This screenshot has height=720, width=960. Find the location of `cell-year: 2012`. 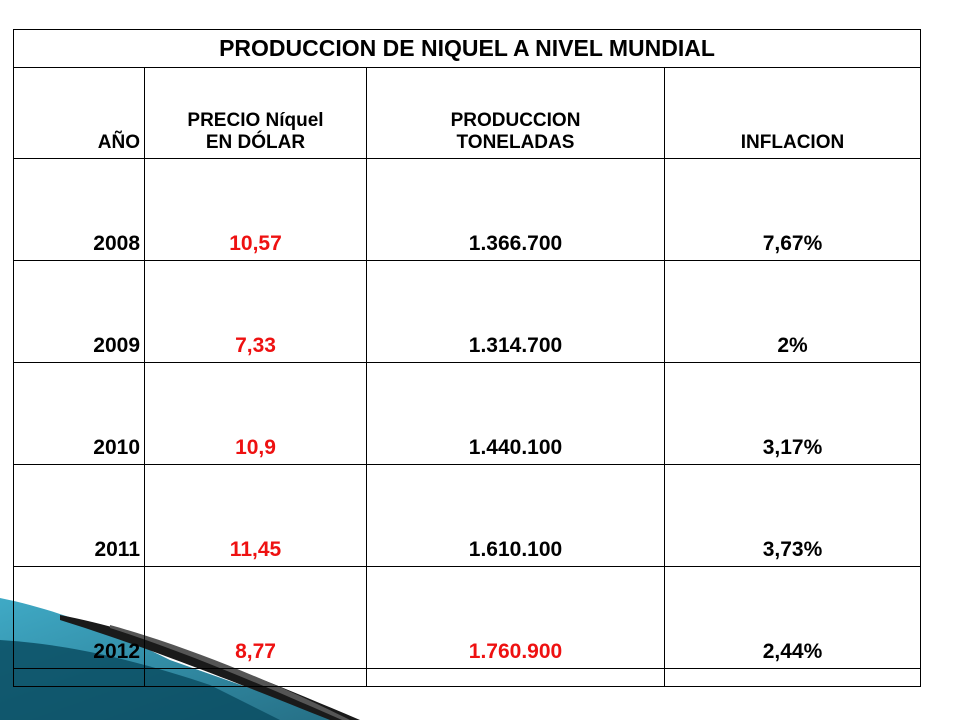

cell-year: 2012 is located at coordinates (79, 617).